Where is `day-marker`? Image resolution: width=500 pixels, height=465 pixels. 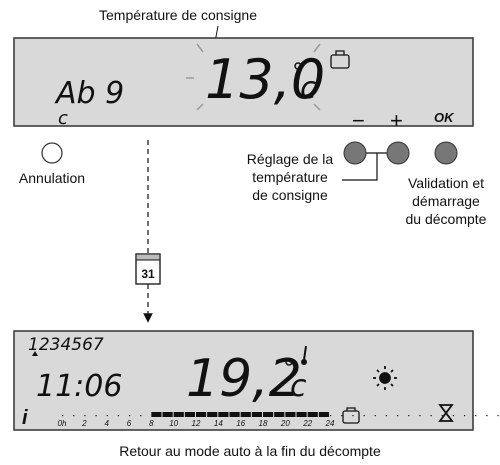
day-marker is located at coordinates (35, 353).